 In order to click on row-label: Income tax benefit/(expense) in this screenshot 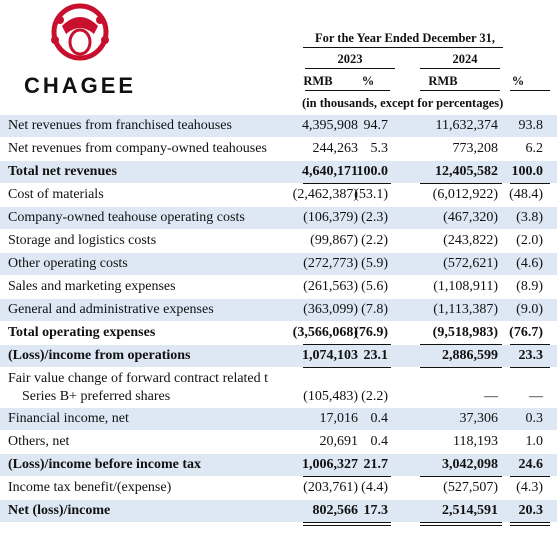, I will do `click(90, 487)`.